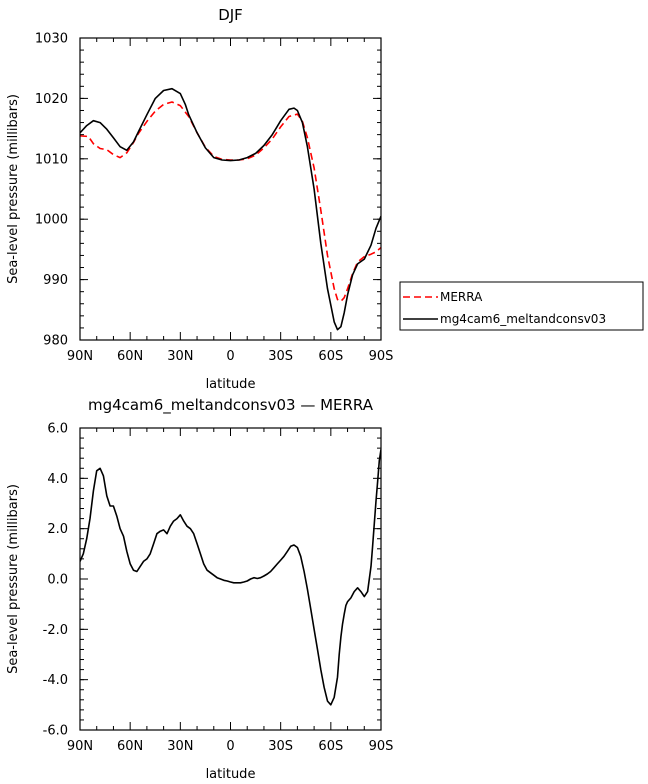 This screenshot has height=784, width=648. Describe the element at coordinates (51, 99) in the screenshot. I see `y-tick-label: 1020` at that location.